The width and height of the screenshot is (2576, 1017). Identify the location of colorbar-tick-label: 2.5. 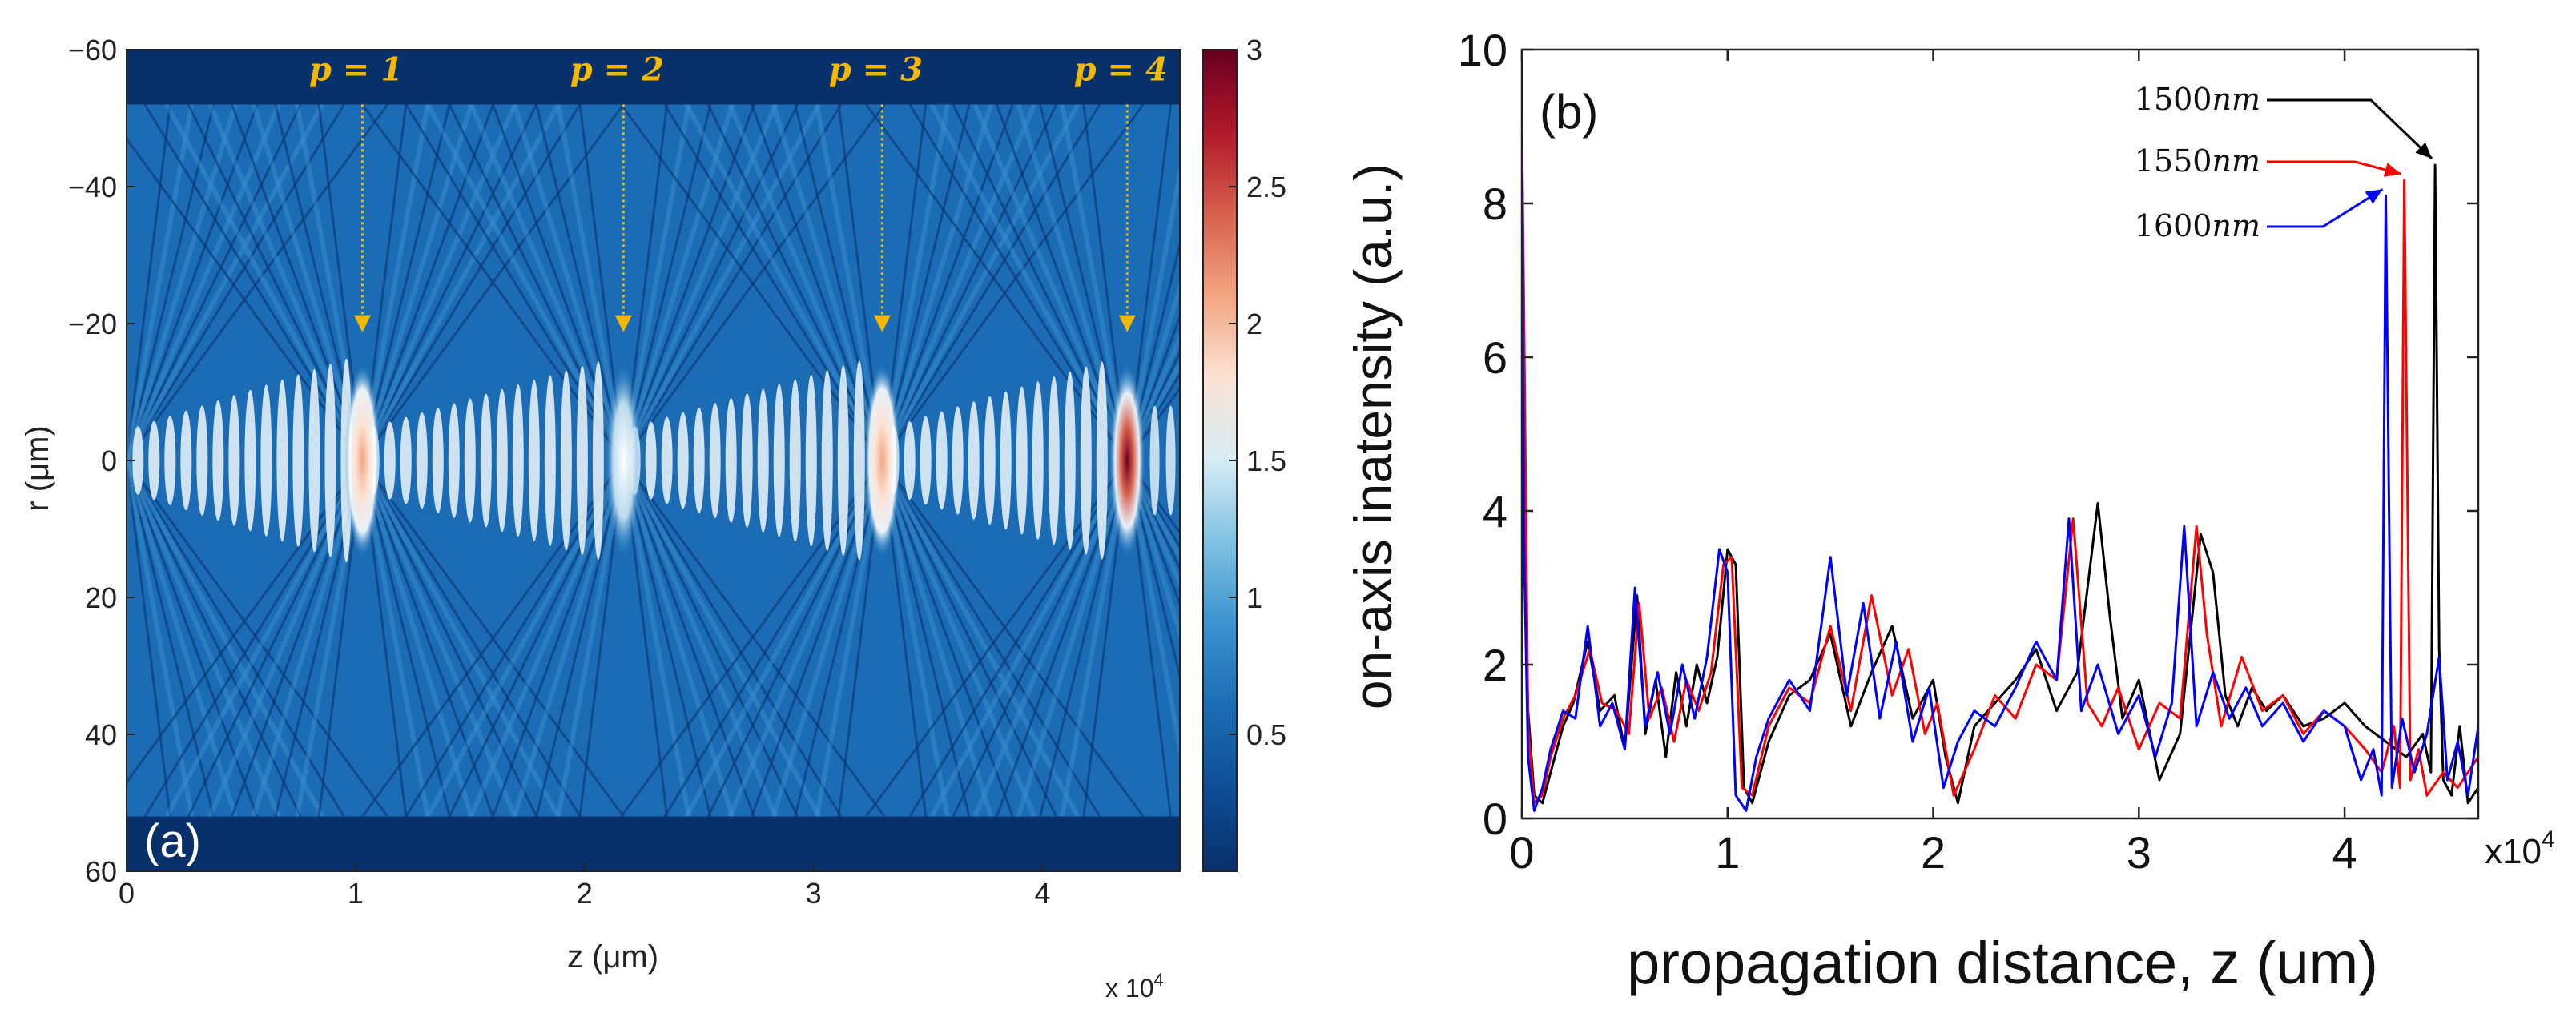
(1266, 187).